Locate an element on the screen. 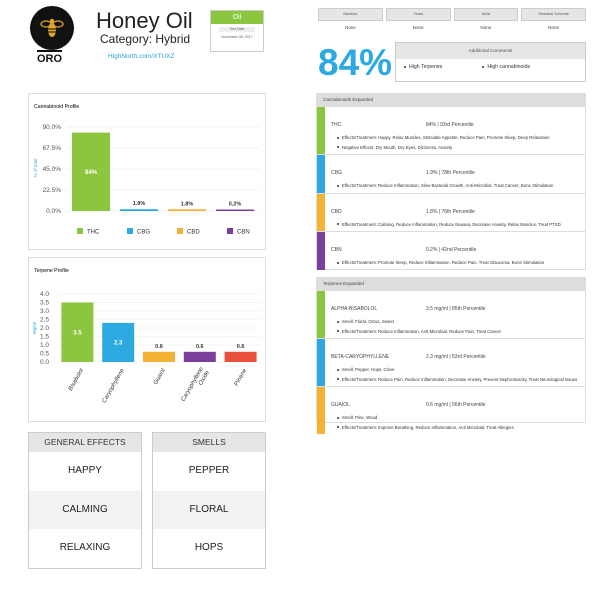 This screenshot has height=600, width=600. table-header: Bacteria is located at coordinates (350, 14).